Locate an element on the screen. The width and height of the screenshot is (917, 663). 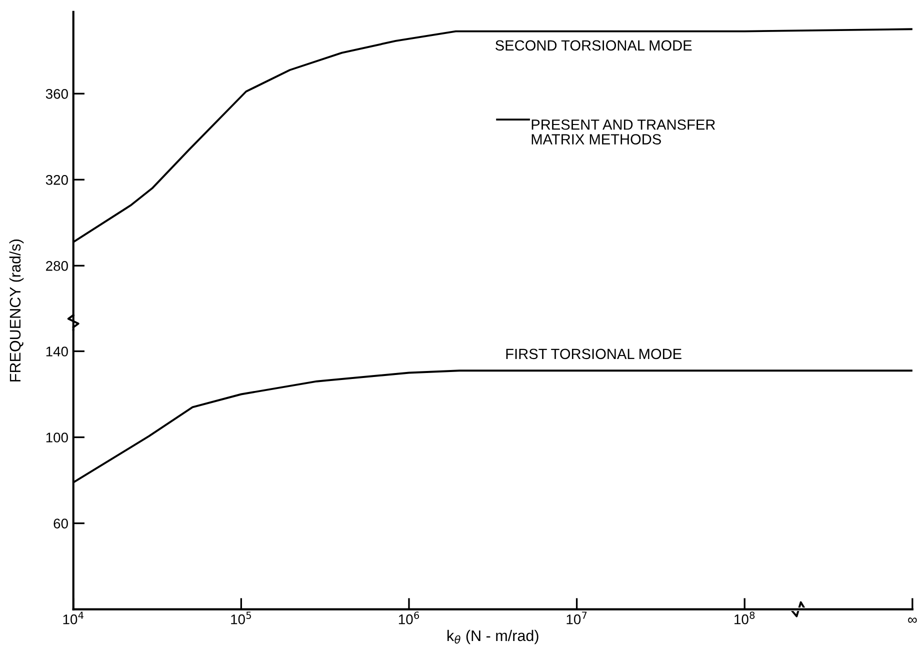
annotation: PRESENT AND TRANSFER MATRIX METHODS is located at coordinates (624, 131).